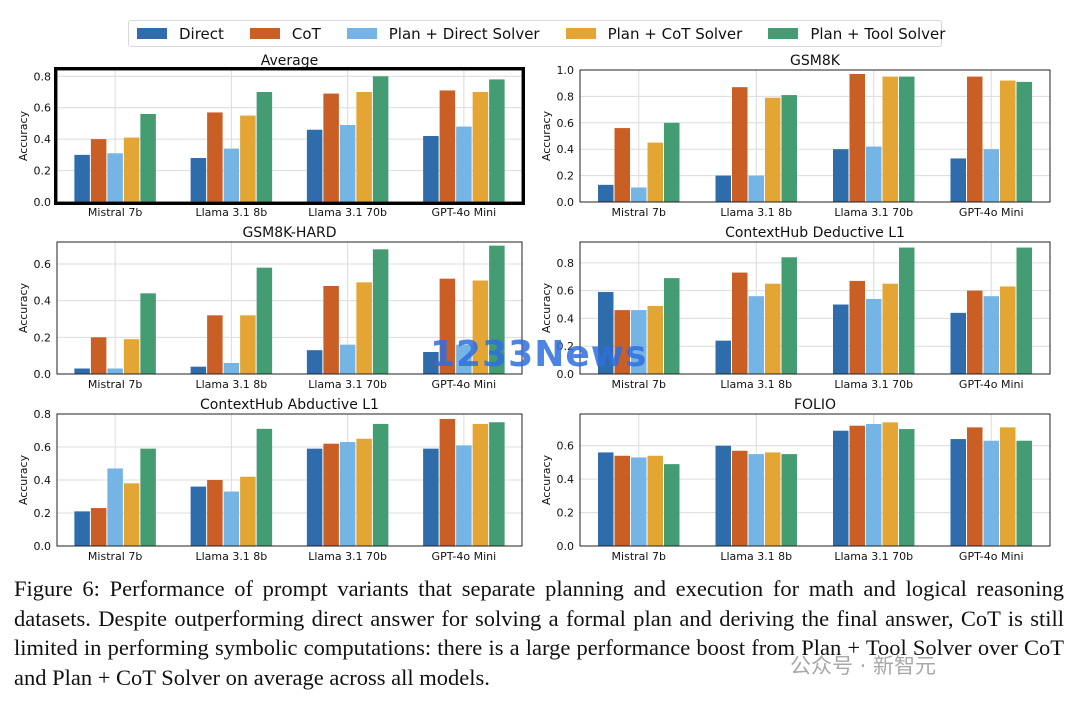 This screenshot has width=1080, height=707. I want to click on y-tick-label: 0.0, so click(566, 202).